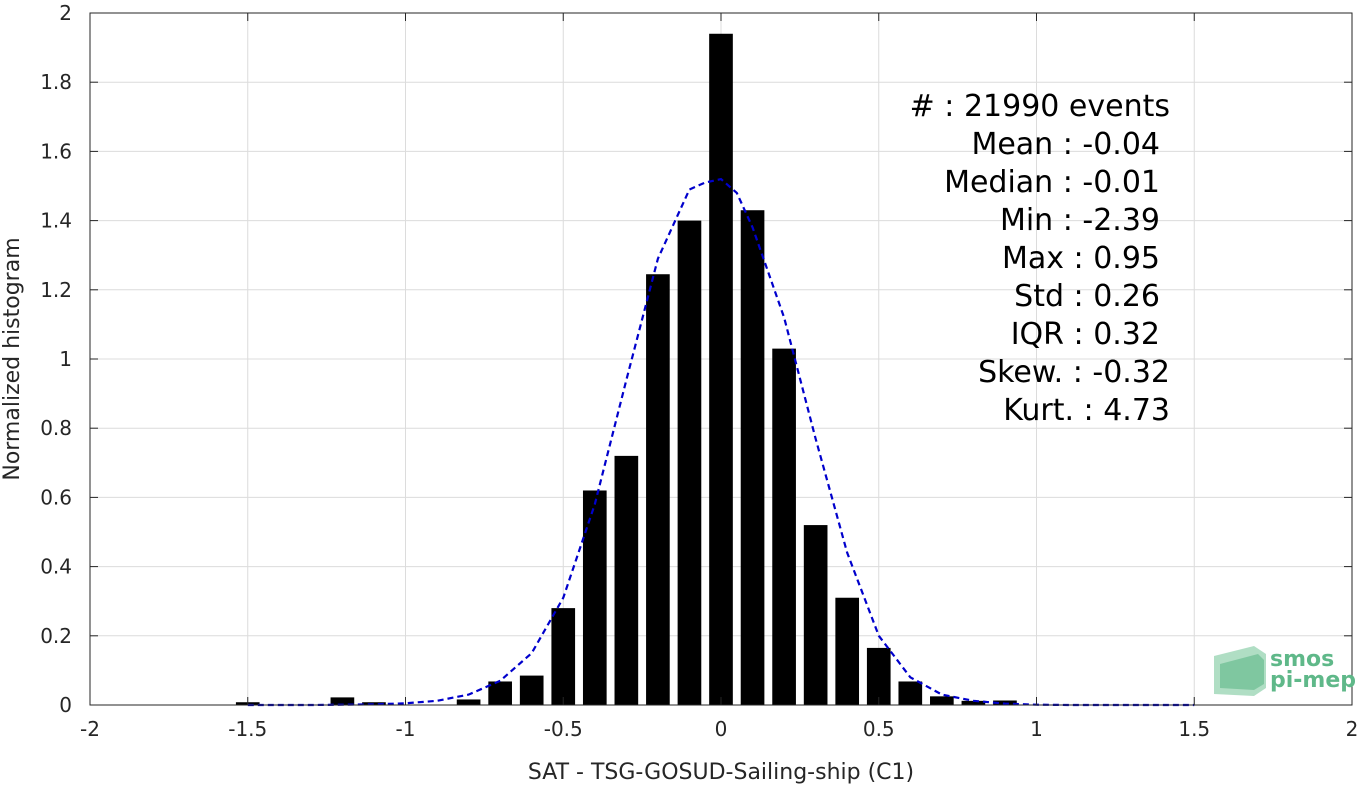 The height and width of the screenshot is (786, 1366). I want to click on stat-line: Min : -2.39, so click(1080, 220).